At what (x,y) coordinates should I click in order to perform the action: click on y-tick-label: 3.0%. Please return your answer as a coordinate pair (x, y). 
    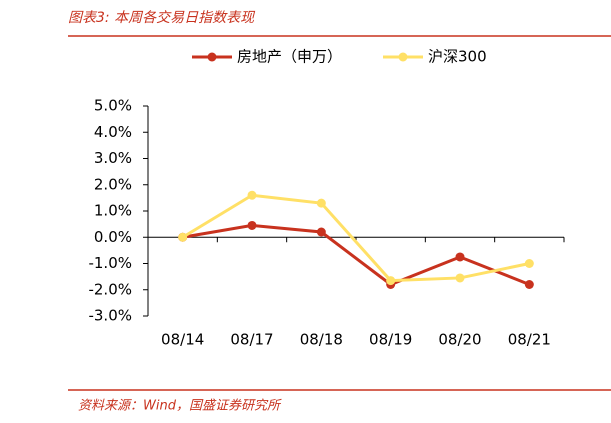
    Looking at the image, I should click on (113, 158).